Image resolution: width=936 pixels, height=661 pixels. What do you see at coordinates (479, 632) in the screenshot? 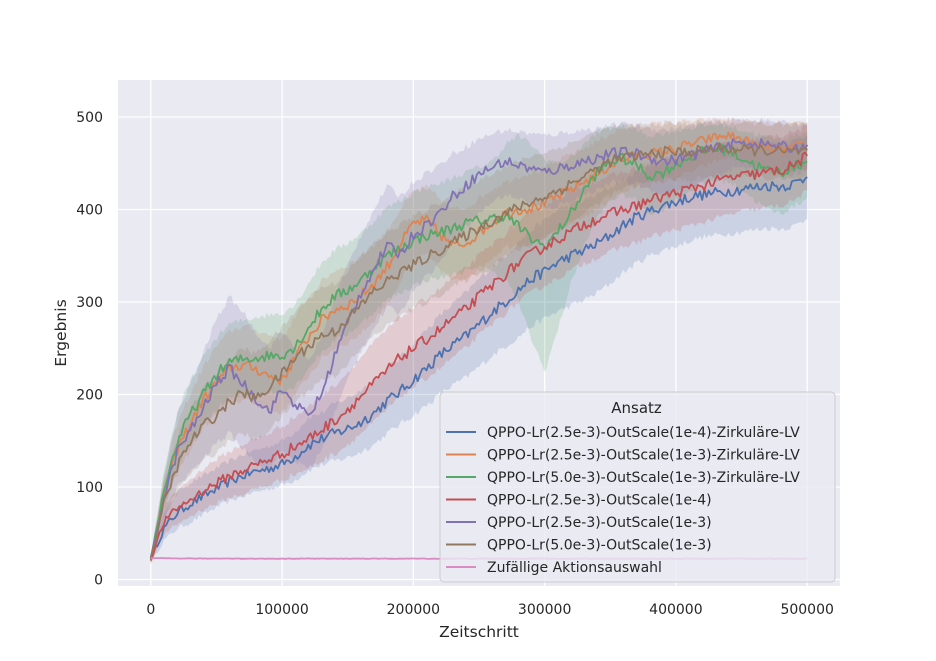
I see `x-axis-label: Zeitschritt` at bounding box center [479, 632].